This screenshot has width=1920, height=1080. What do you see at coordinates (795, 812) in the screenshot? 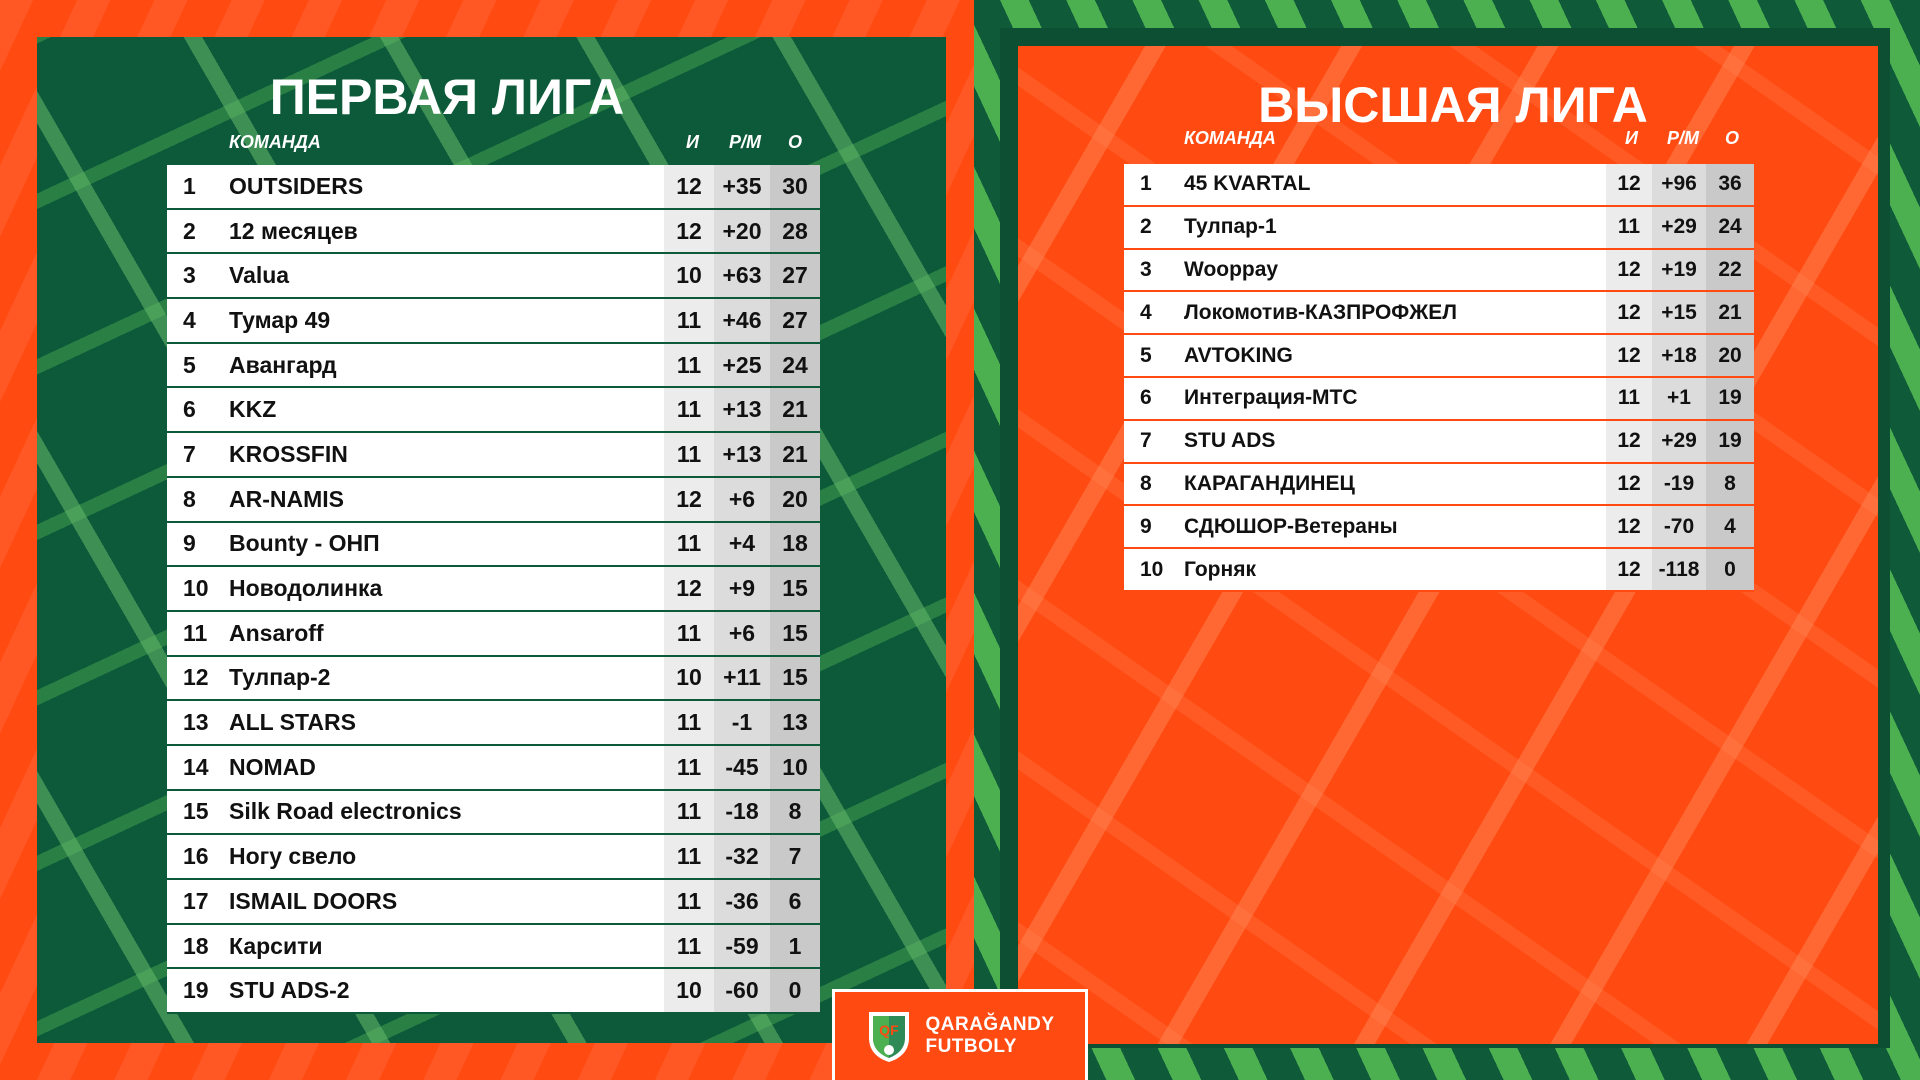
I see `row-points: 8` at bounding box center [795, 812].